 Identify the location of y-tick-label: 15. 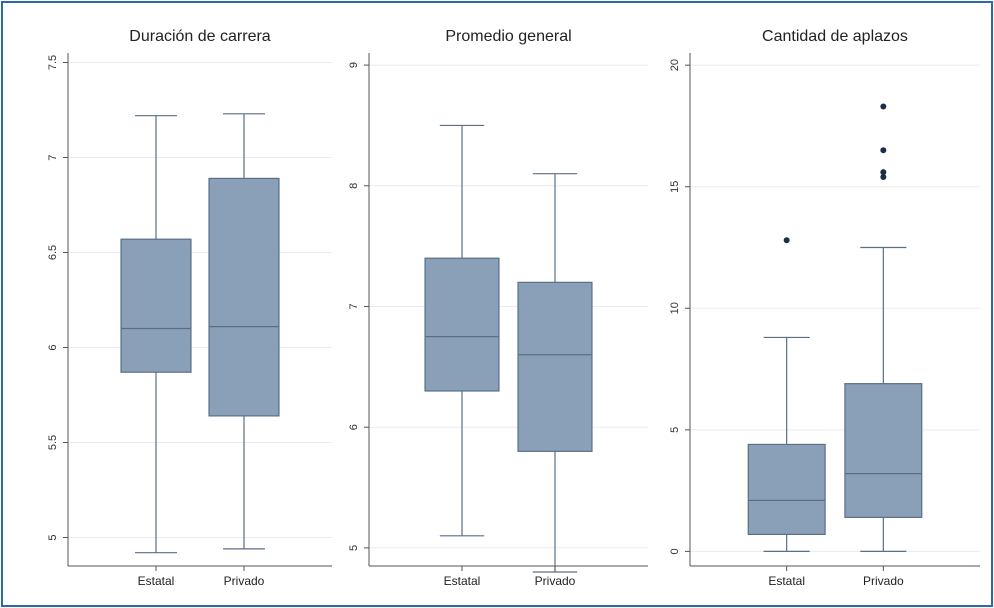
(675, 187).